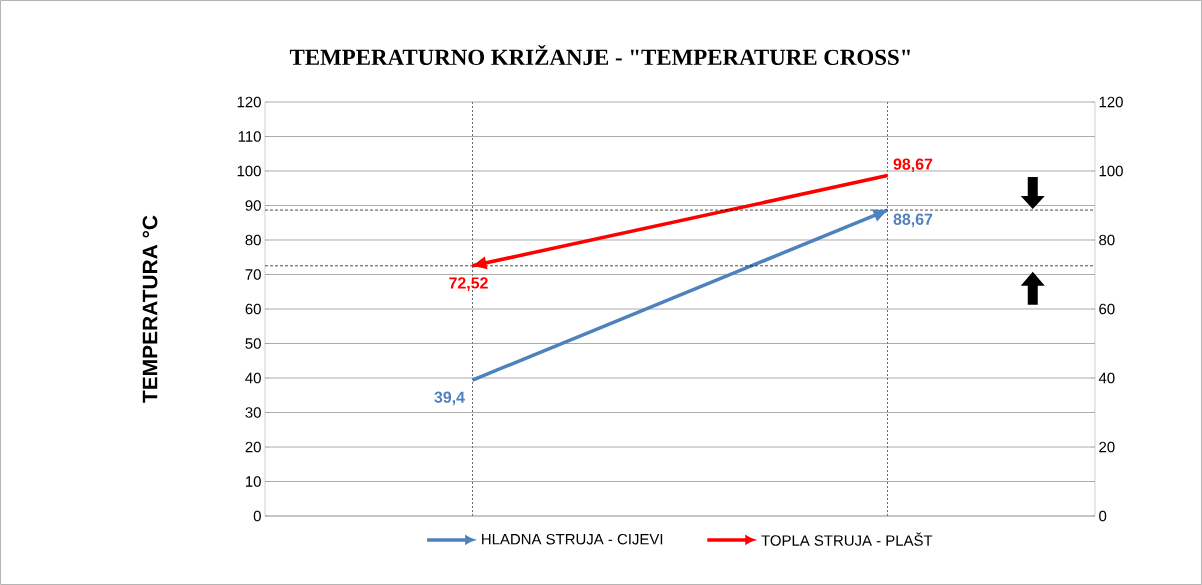 The width and height of the screenshot is (1202, 585). Describe the element at coordinates (253, 343) in the screenshot. I see `y-tick-label: 50` at that location.